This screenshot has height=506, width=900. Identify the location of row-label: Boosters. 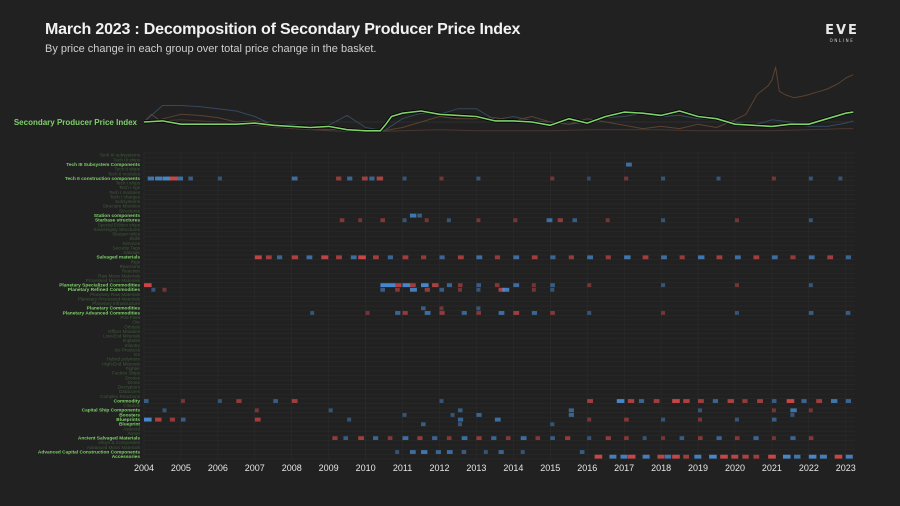
(129, 415).